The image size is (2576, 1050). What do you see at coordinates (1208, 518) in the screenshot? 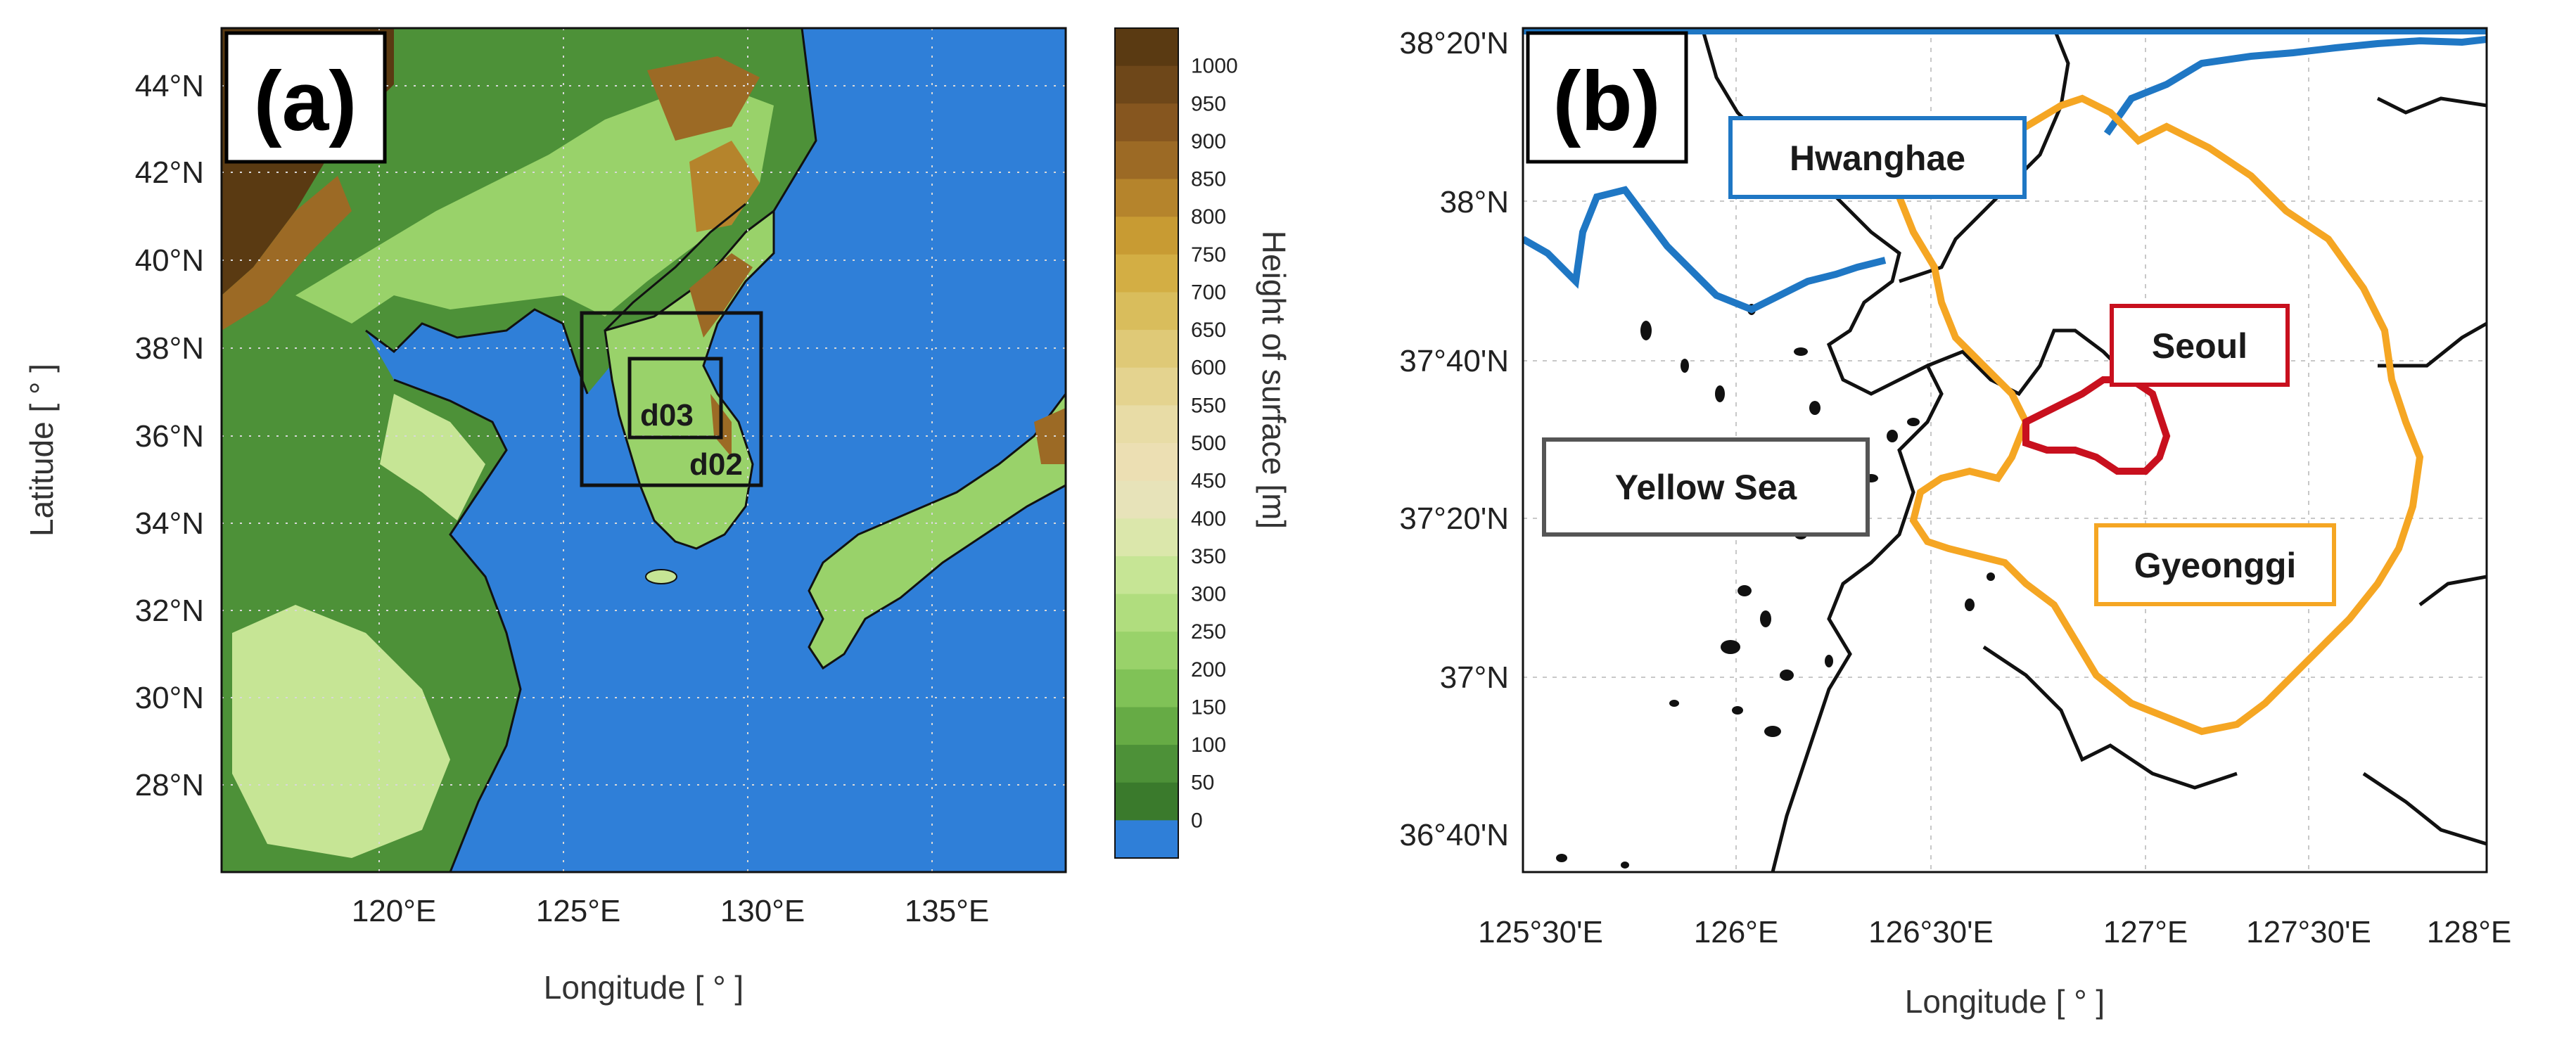
I see `colorbar-tick-label: 400` at bounding box center [1208, 518].